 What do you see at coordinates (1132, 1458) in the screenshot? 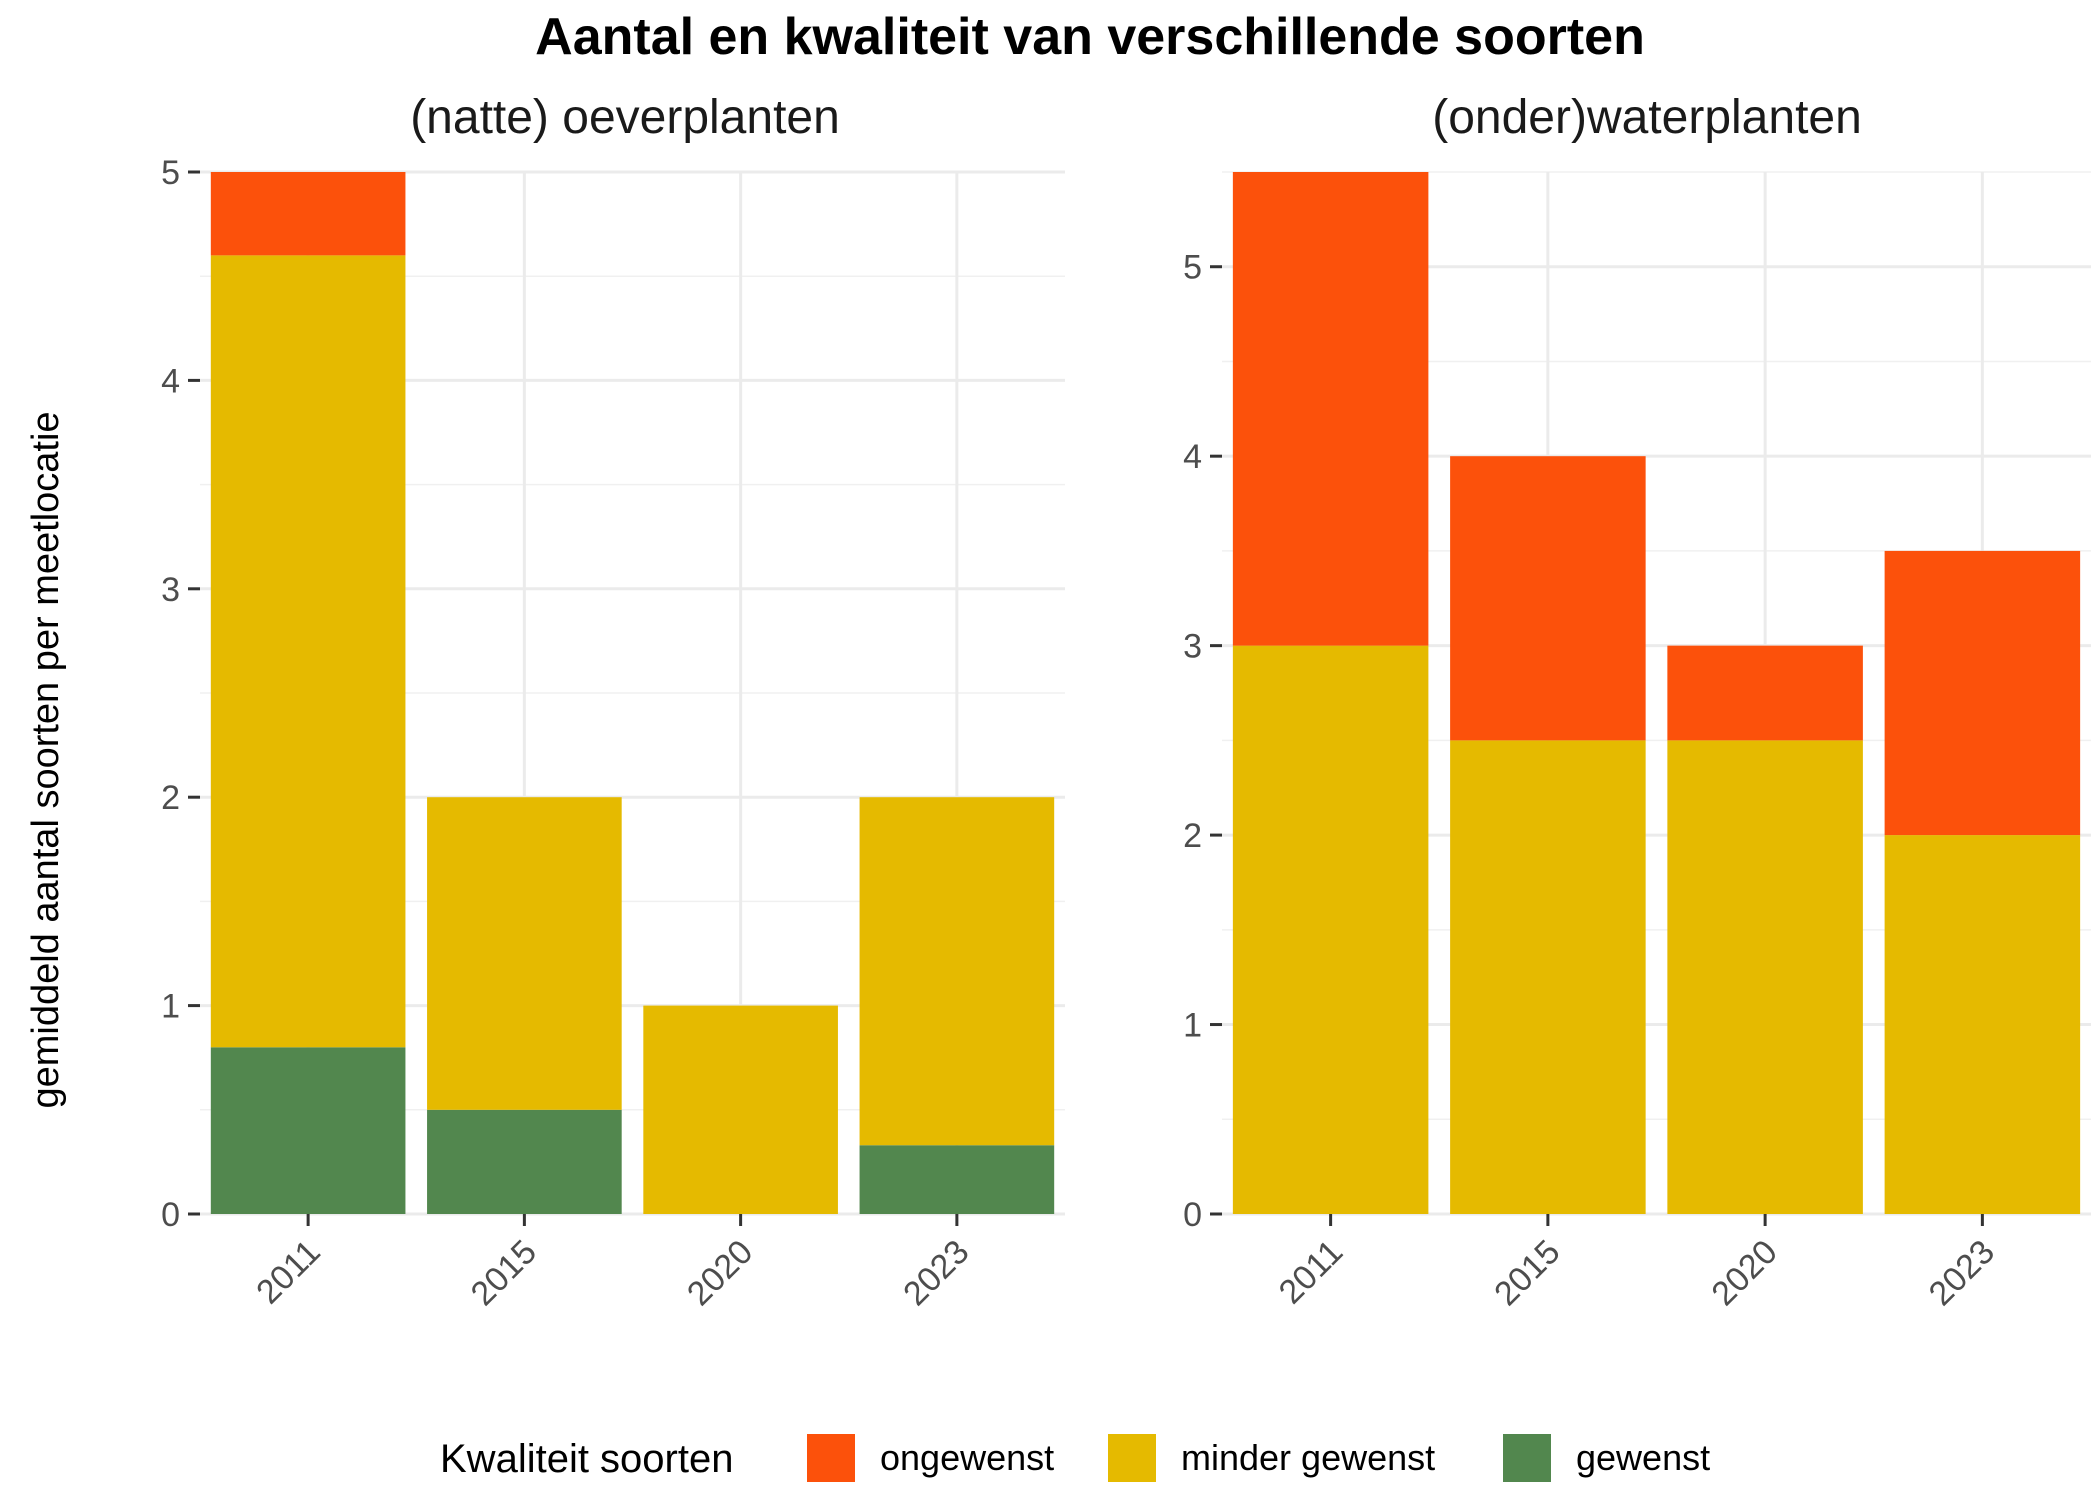
I see `legend-swatch-minder-gewenst` at bounding box center [1132, 1458].